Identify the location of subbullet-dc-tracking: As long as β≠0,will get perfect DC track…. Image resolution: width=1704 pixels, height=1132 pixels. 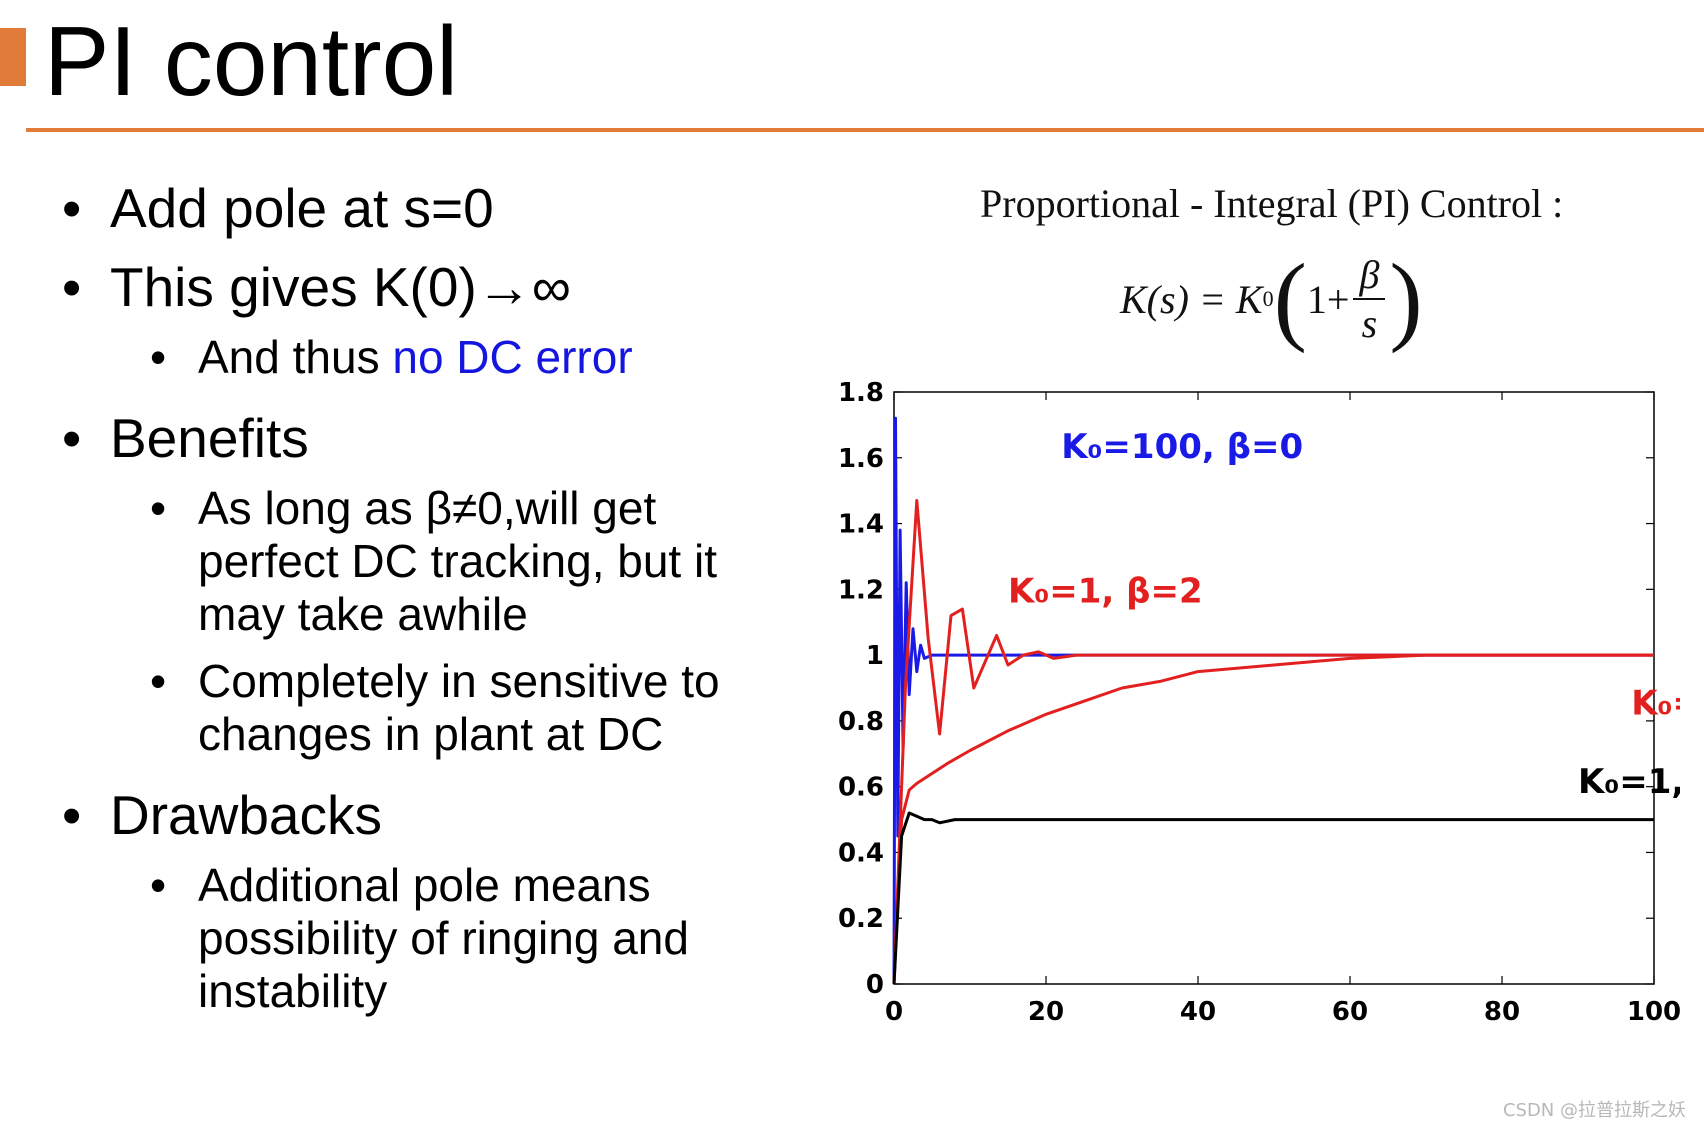
(466, 561).